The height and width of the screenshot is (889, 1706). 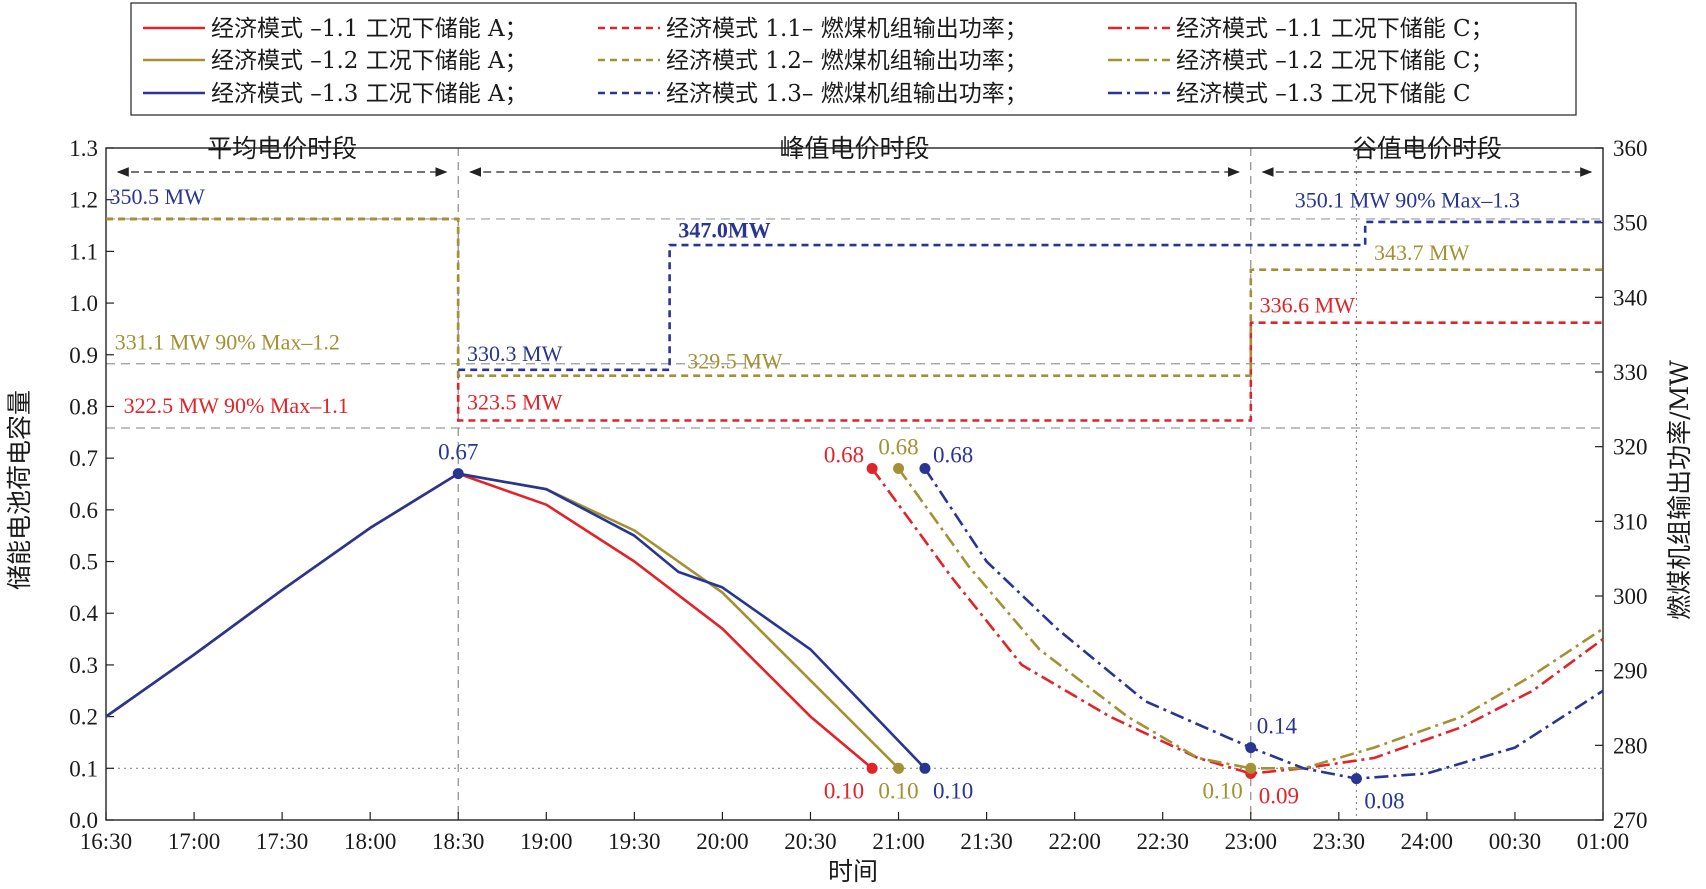 What do you see at coordinates (194, 841) in the screenshot?
I see `x-tick-label: 17:00` at bounding box center [194, 841].